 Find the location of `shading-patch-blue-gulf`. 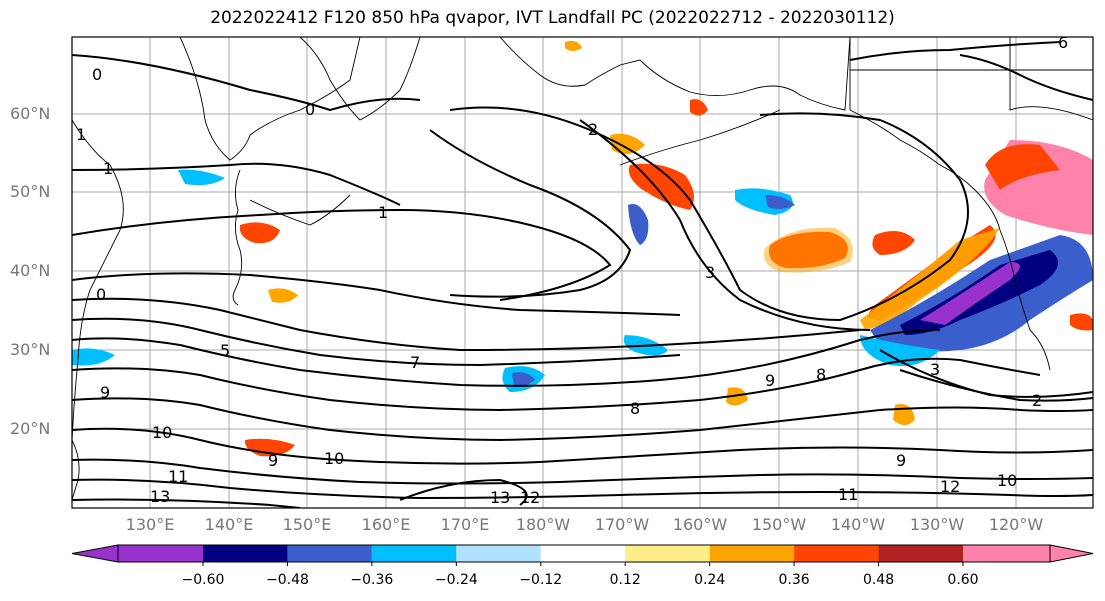

shading-patch-blue-gulf is located at coordinates (638, 224).